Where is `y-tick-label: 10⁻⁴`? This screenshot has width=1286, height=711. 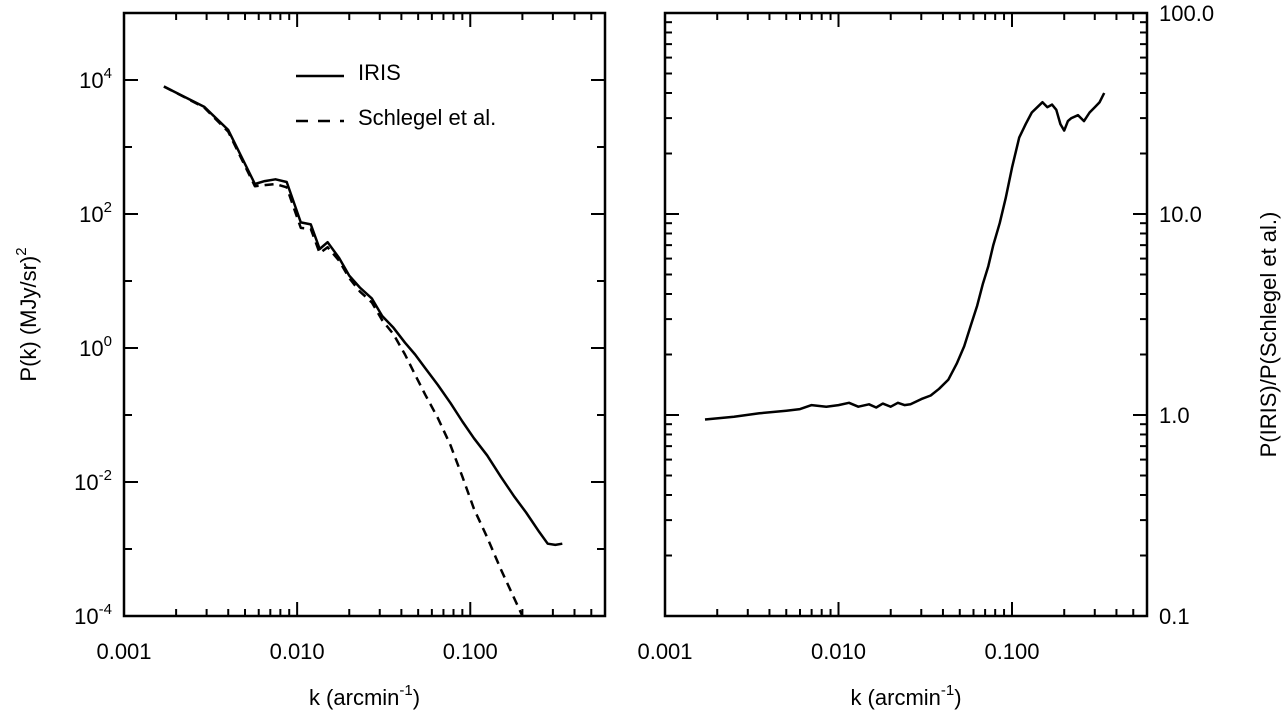
y-tick-label: 10⁻⁴ is located at coordinates (93, 615).